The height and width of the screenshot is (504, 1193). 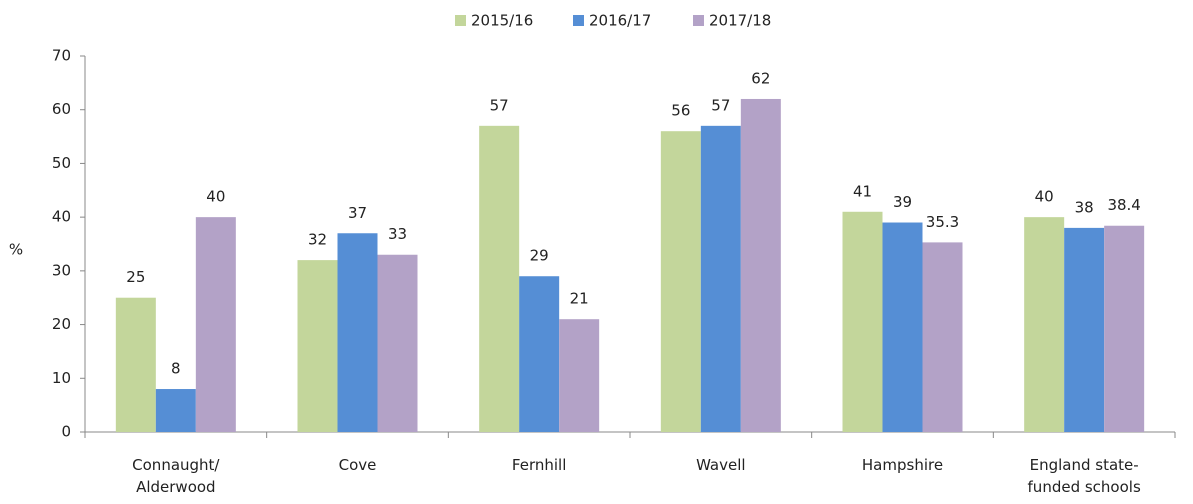 I want to click on data-label: 38, so click(x=1084, y=207).